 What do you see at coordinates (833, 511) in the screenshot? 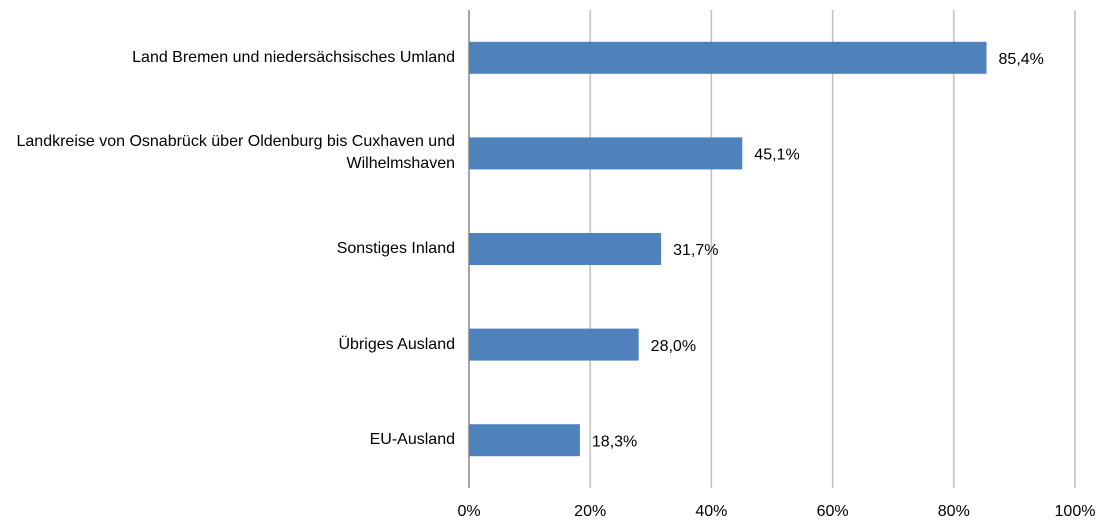
I see `x-tick-label: 60%` at bounding box center [833, 511].